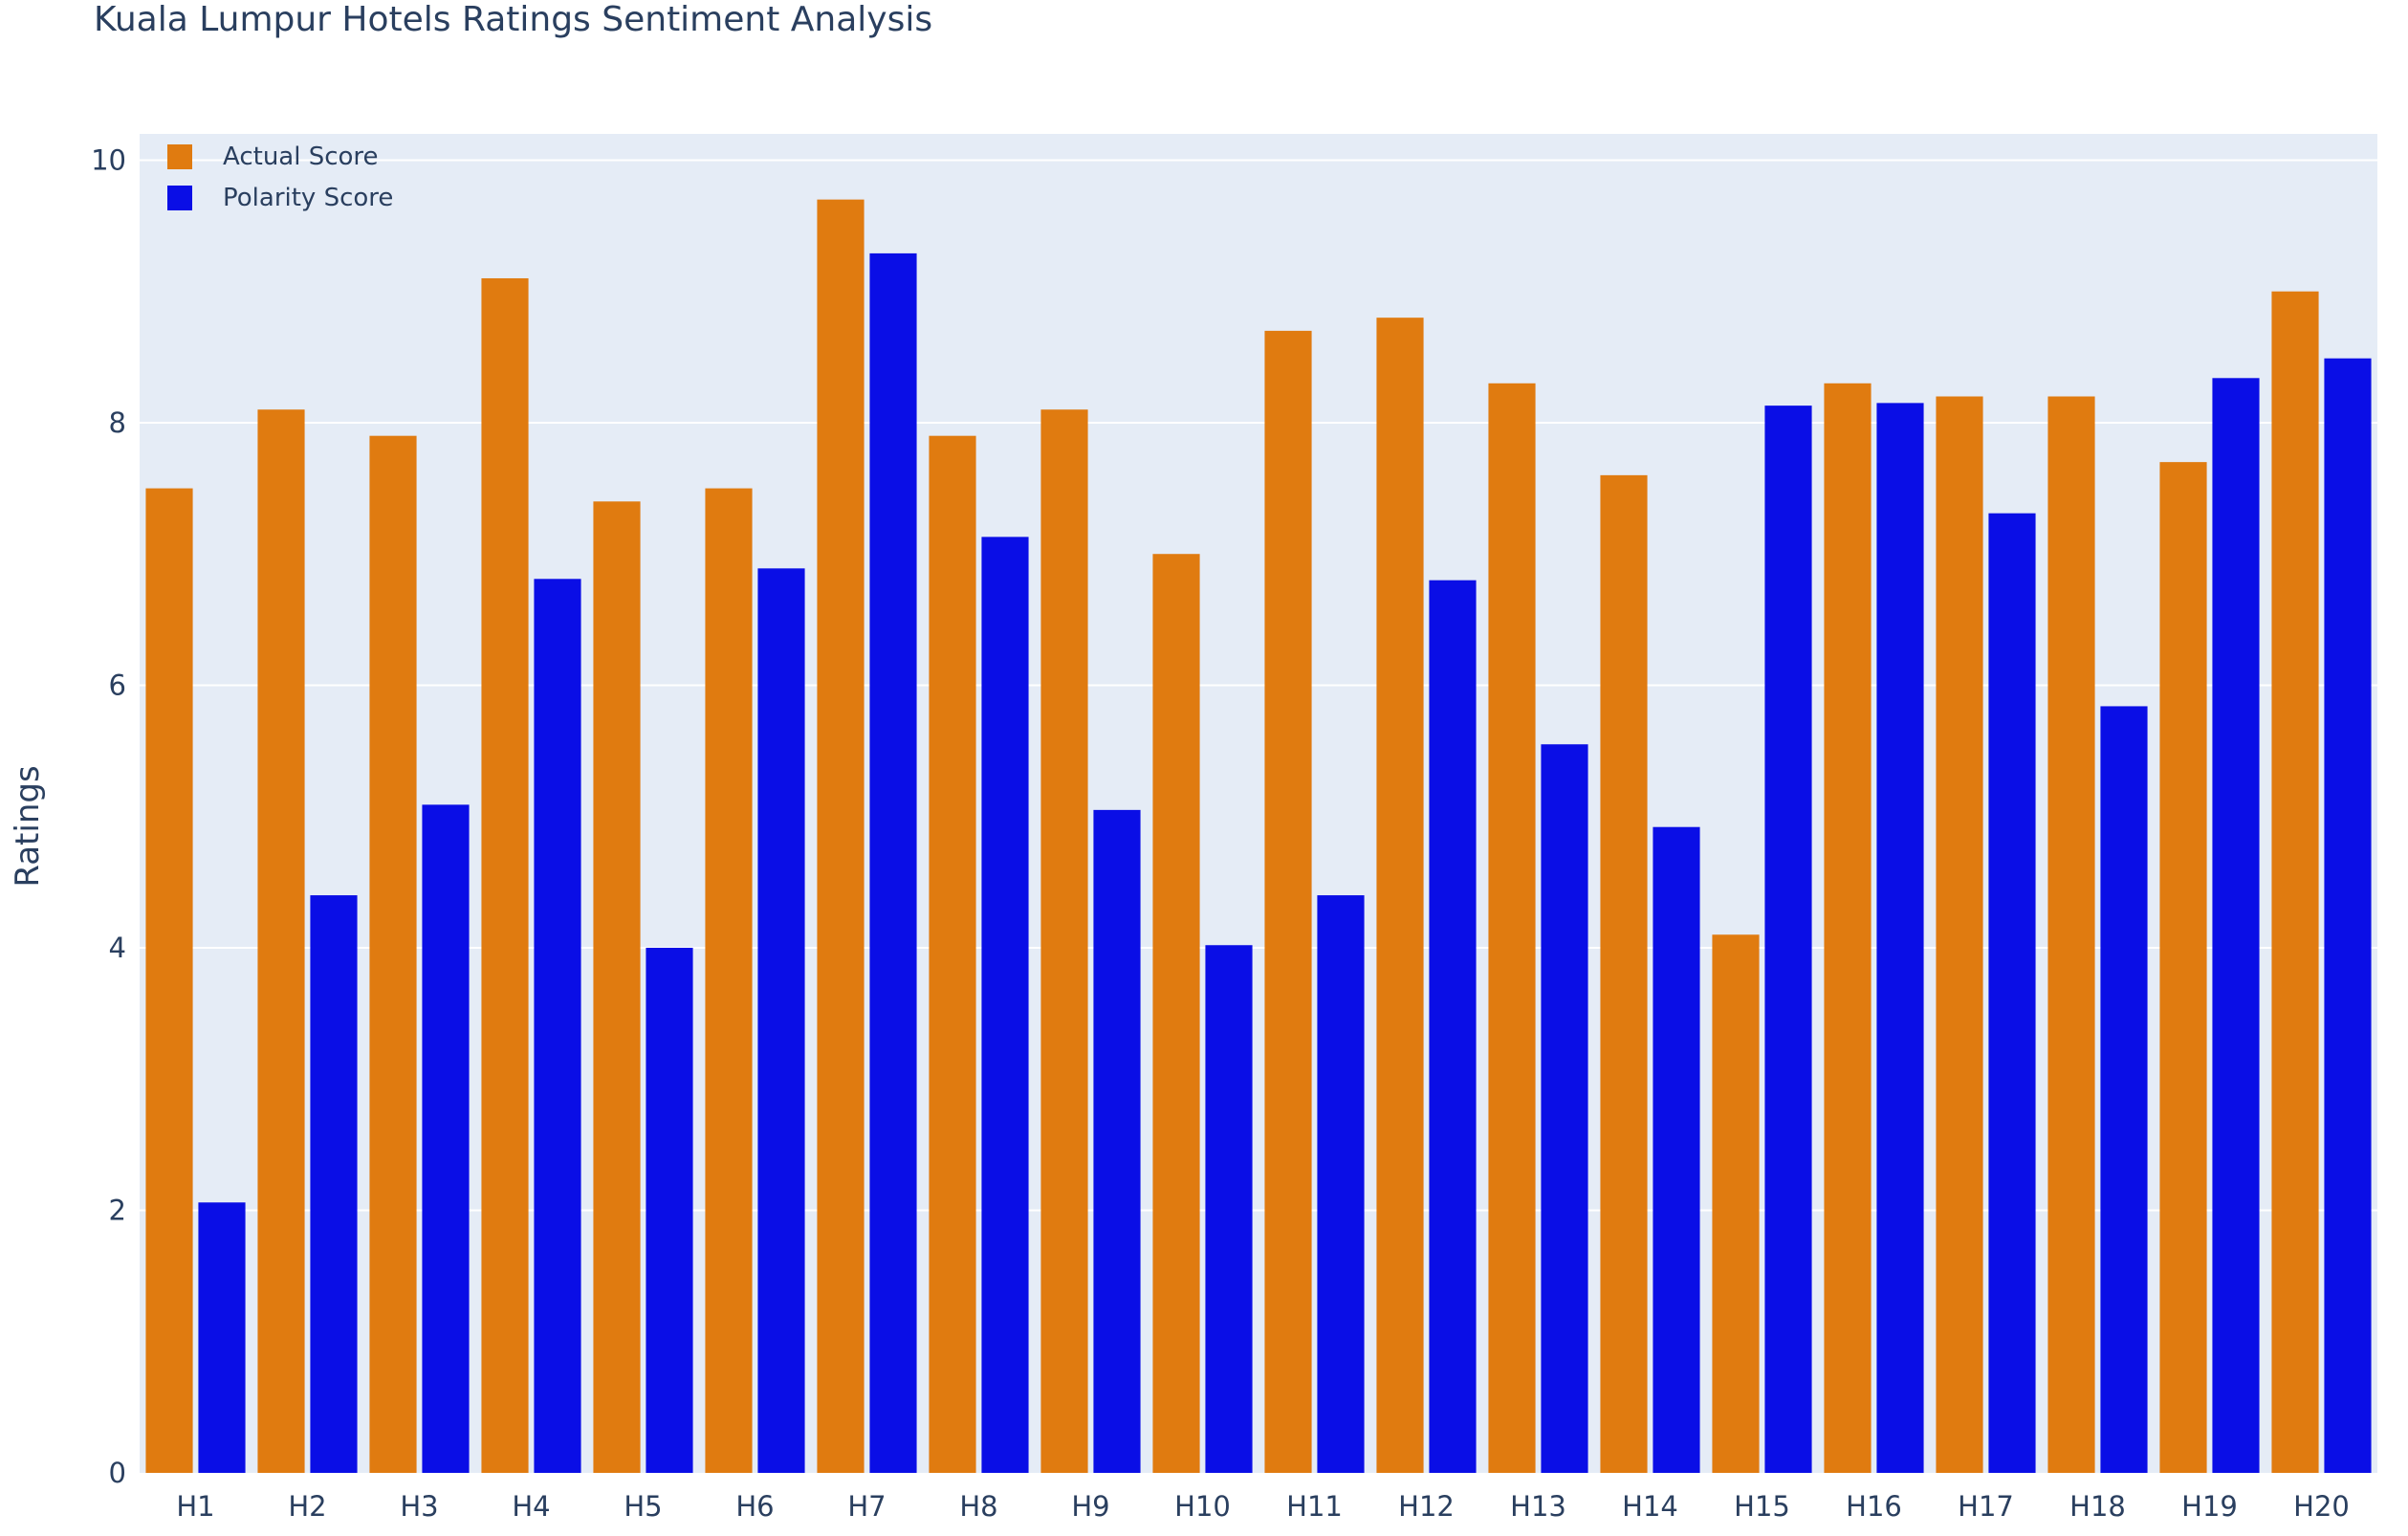 Image resolution: width=2408 pixels, height=1536 pixels. What do you see at coordinates (1650, 1507) in the screenshot?
I see `x-tick-label: H14` at bounding box center [1650, 1507].